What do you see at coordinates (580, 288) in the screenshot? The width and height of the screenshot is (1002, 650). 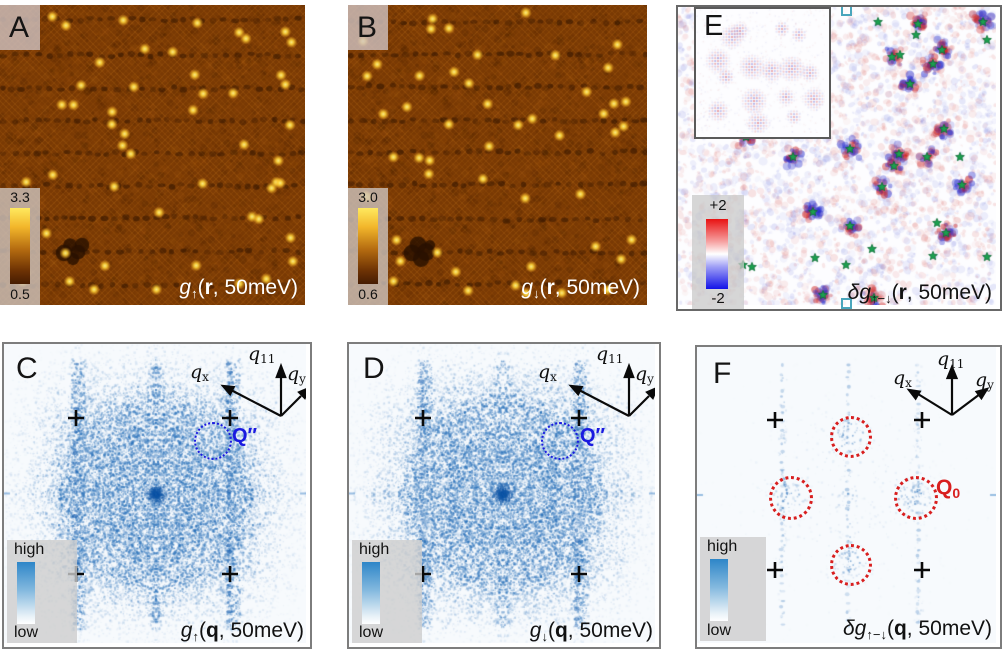 I see `panel-caption: g↓(r, 50meV)` at bounding box center [580, 288].